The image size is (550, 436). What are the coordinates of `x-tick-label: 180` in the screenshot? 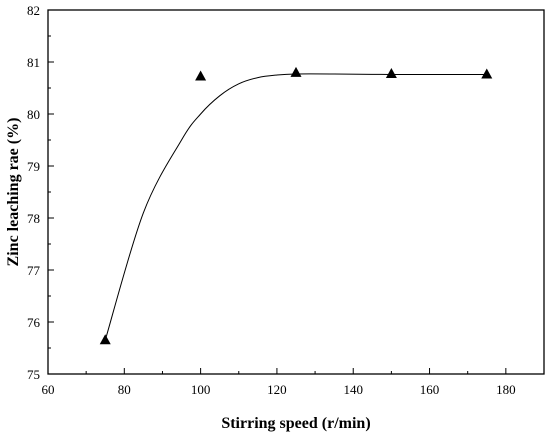 It's located at (506, 389).